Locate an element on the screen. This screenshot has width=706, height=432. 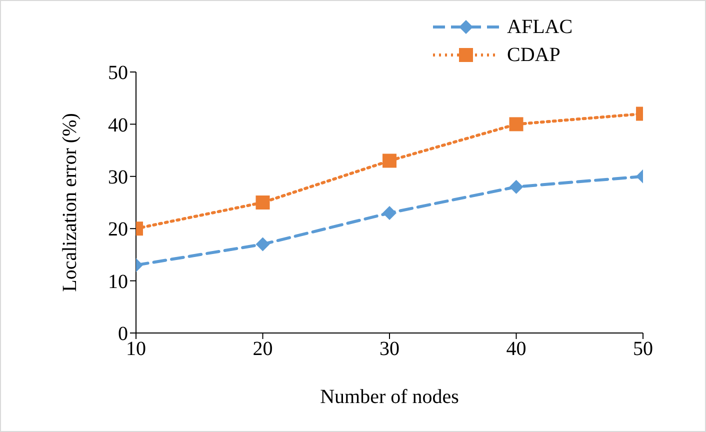
x-axis-title: Number of nodes is located at coordinates (390, 397).